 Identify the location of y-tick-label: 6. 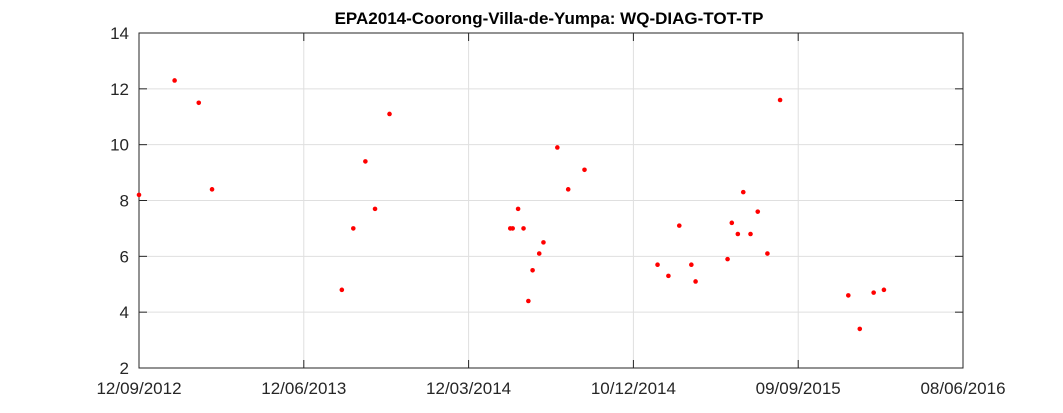
(124, 256).